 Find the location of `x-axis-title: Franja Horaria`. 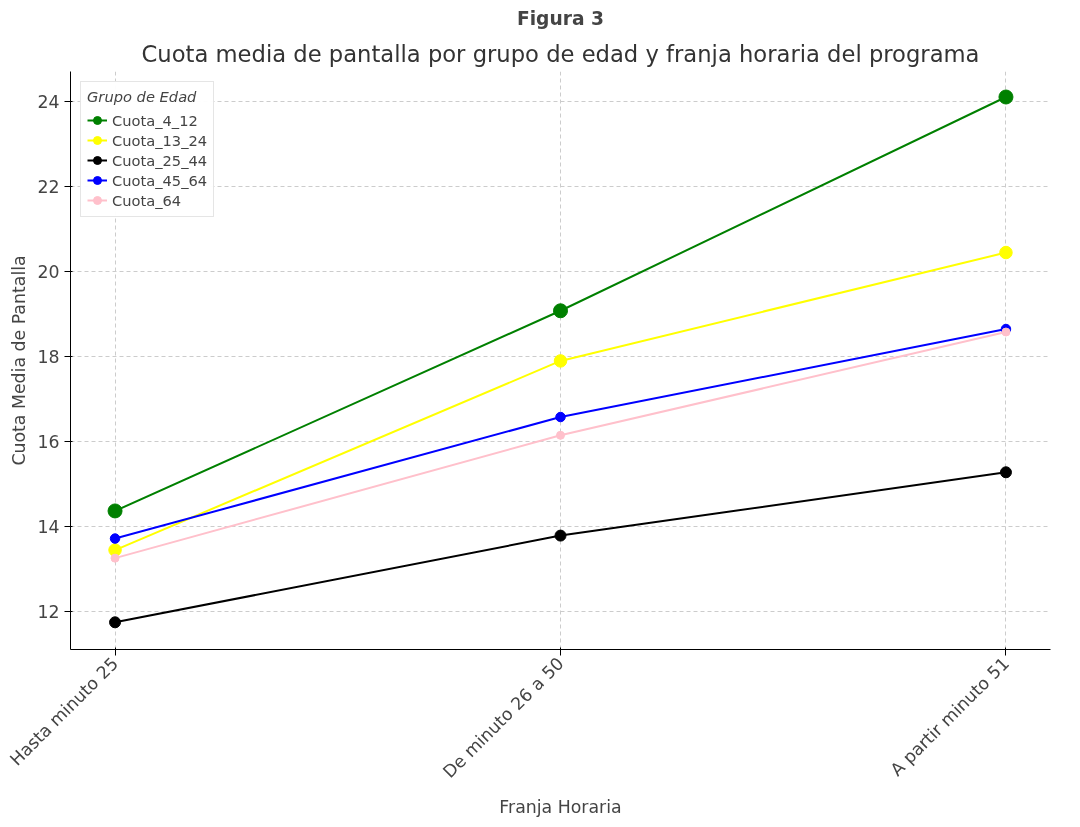

x-axis-title: Franja Horaria is located at coordinates (560, 807).